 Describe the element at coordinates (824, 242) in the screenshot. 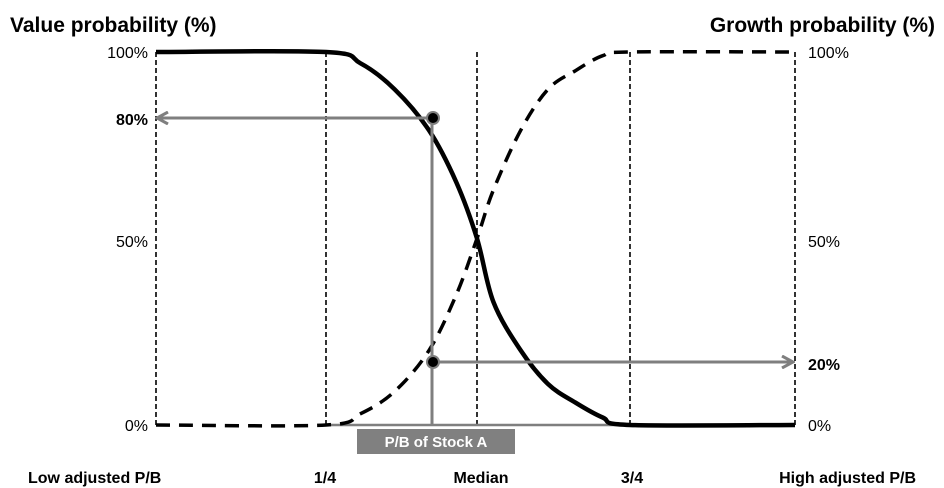

I see `right-tick-50: 50%` at that location.